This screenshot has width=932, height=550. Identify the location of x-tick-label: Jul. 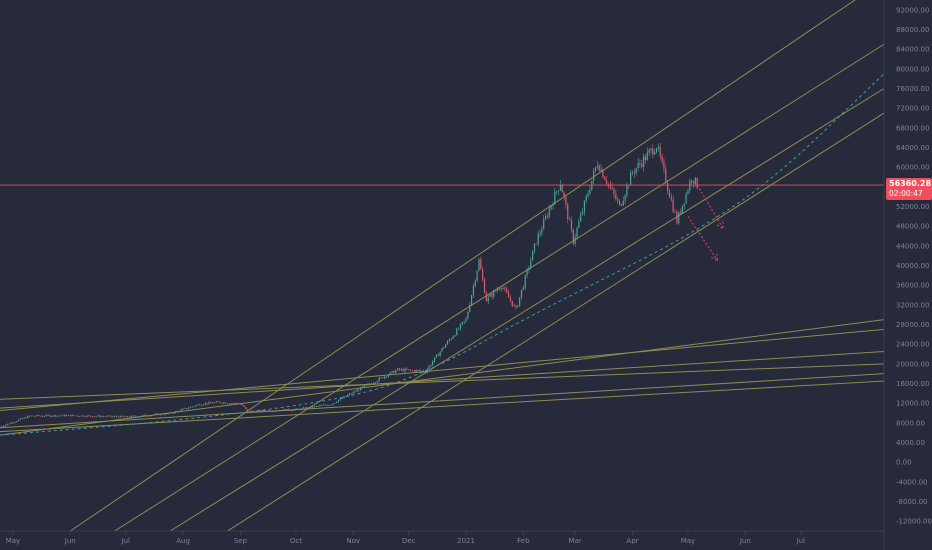
(126, 541).